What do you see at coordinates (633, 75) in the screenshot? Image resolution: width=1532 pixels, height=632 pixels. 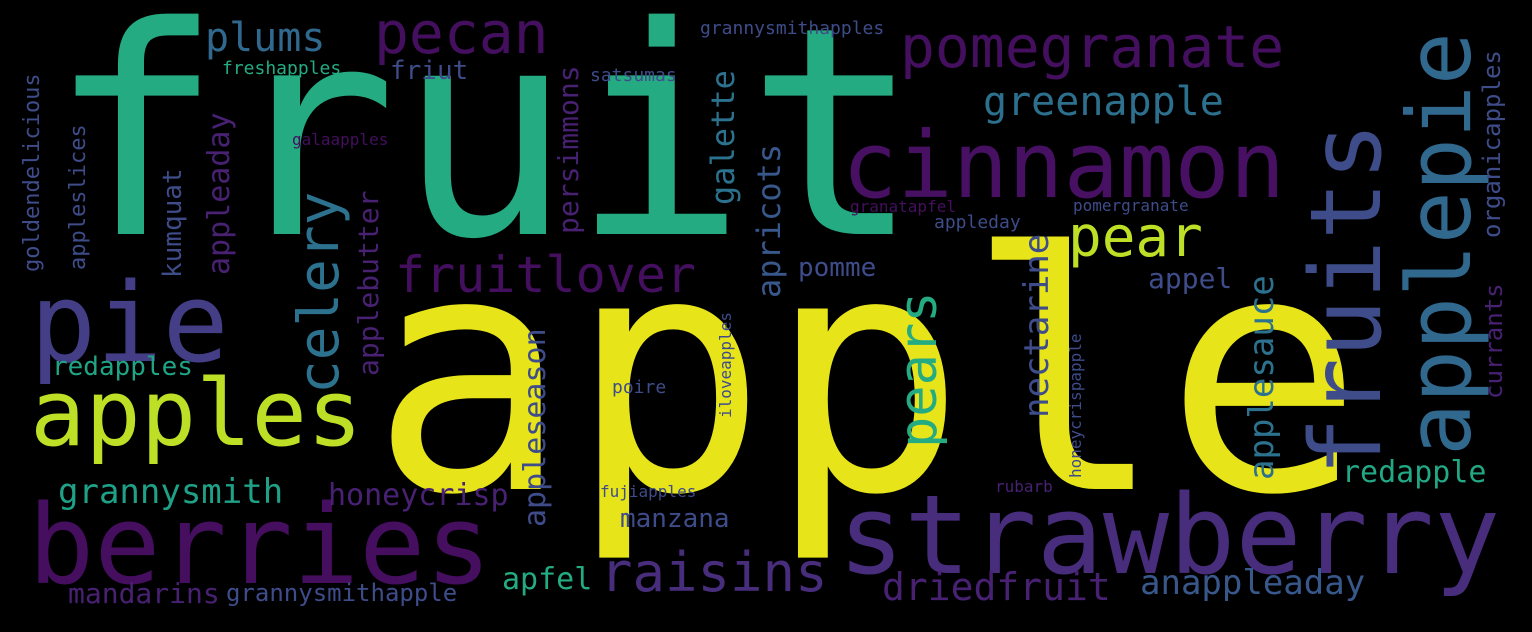 I see `word-satsumas: satsumas` at bounding box center [633, 75].